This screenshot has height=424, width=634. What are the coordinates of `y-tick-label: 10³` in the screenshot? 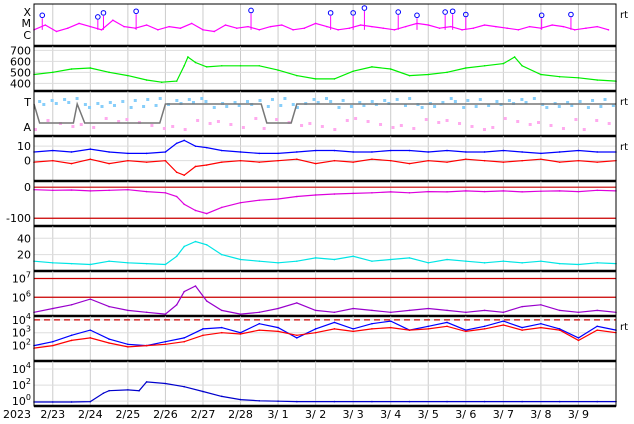 It's located at (21, 332).